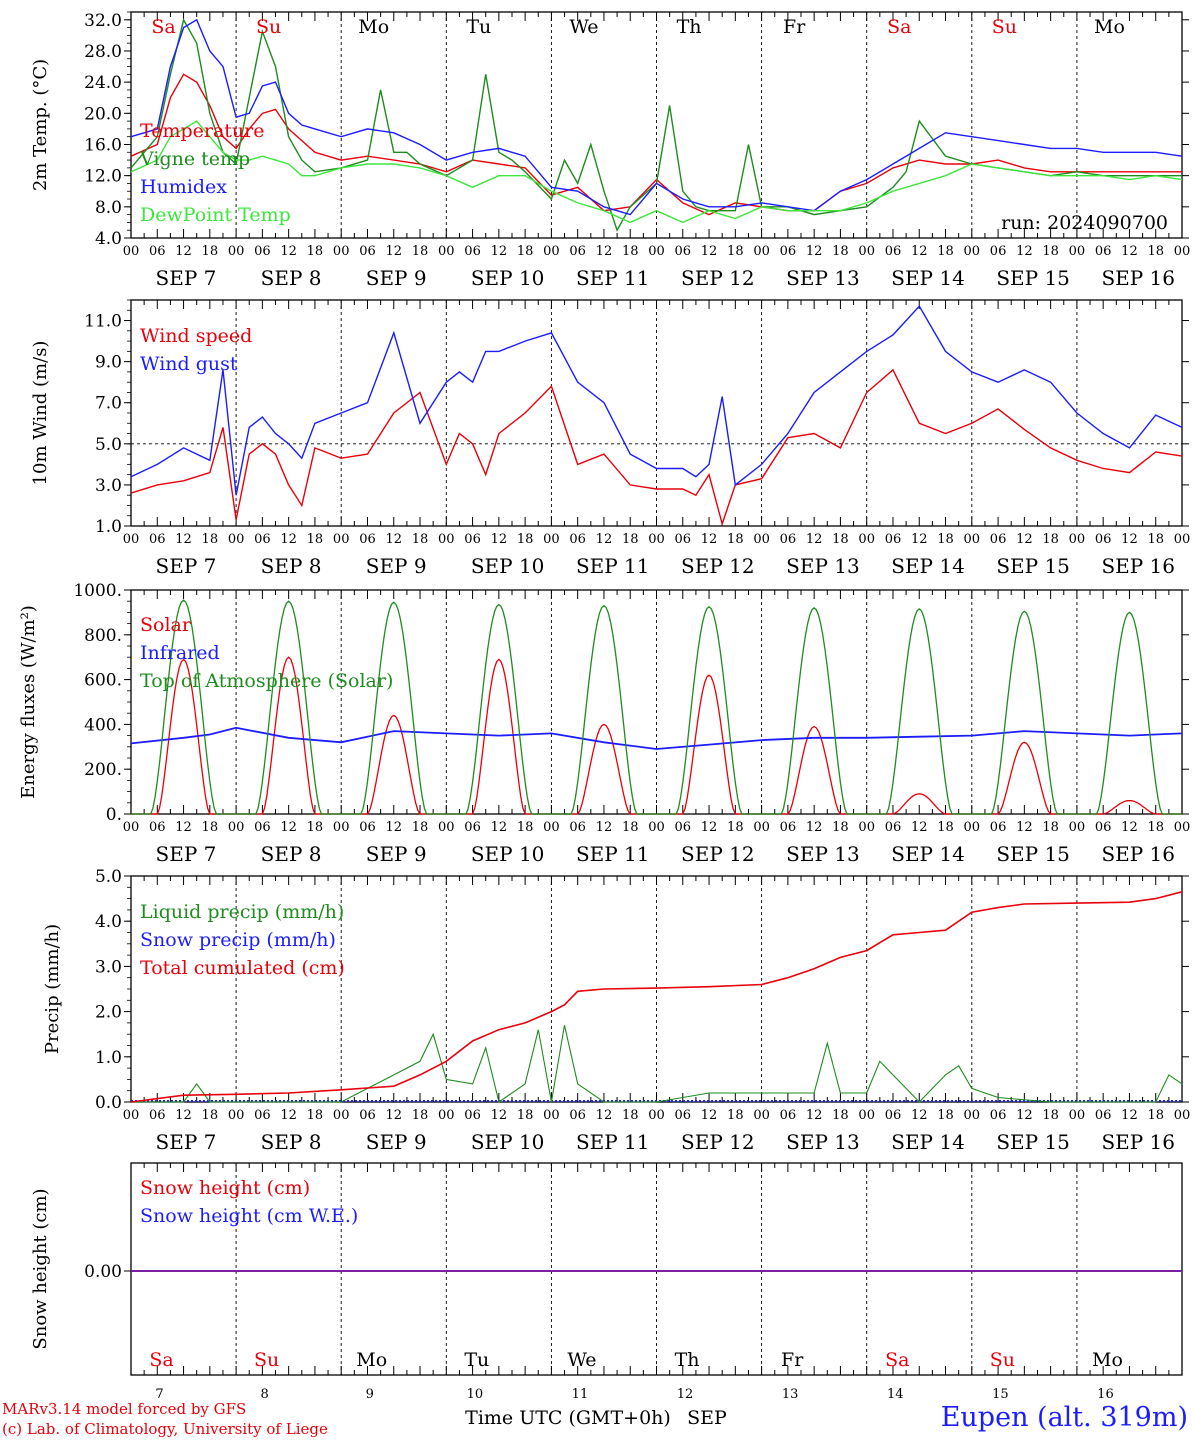 The height and width of the screenshot is (1440, 1194). Describe the element at coordinates (103, 681) in the screenshot. I see `y-tick-label: 600.` at that location.